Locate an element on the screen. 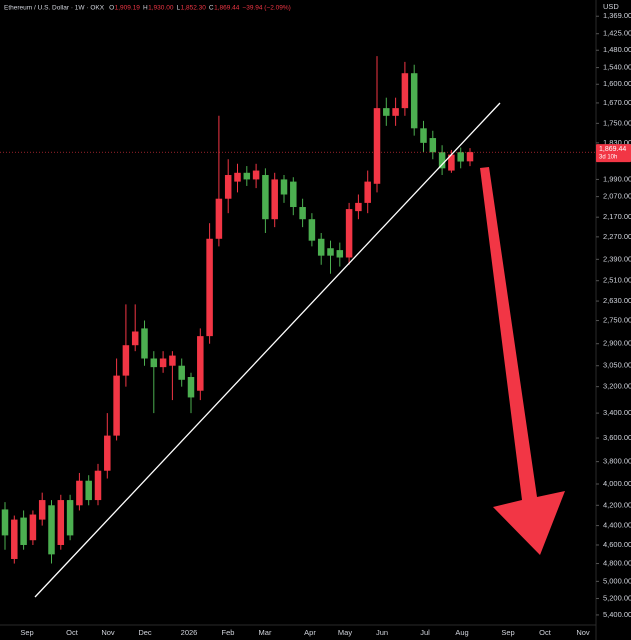 This screenshot has height=640, width=631. down-arrow is located at coordinates (522, 361).